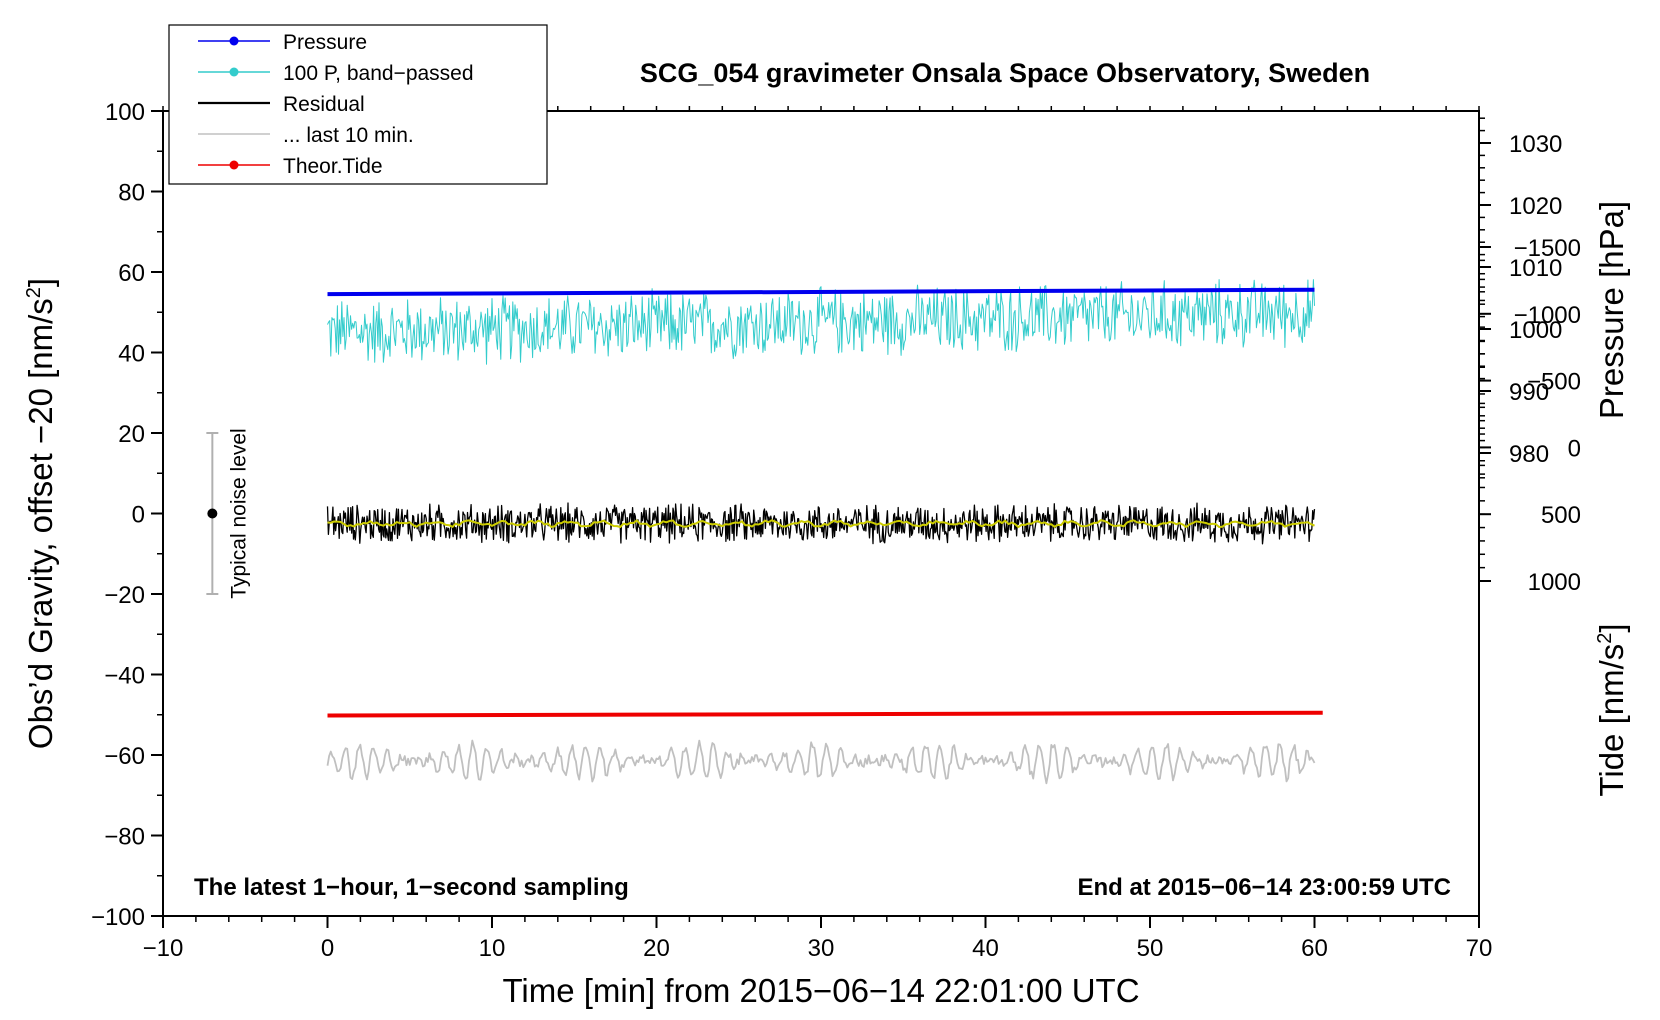 The width and height of the screenshot is (1660, 1020). I want to click on series-last-10-min, so click(821, 762).